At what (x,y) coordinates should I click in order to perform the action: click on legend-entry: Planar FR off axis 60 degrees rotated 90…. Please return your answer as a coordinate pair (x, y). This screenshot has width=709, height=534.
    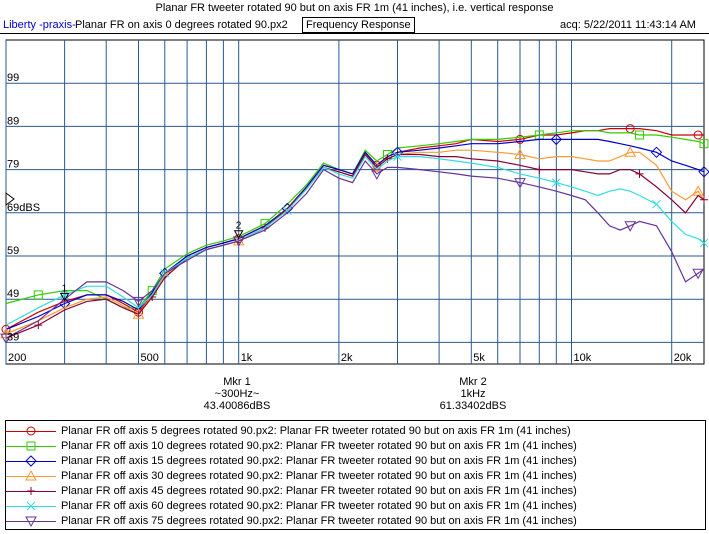
    Looking at the image, I should click on (355, 506).